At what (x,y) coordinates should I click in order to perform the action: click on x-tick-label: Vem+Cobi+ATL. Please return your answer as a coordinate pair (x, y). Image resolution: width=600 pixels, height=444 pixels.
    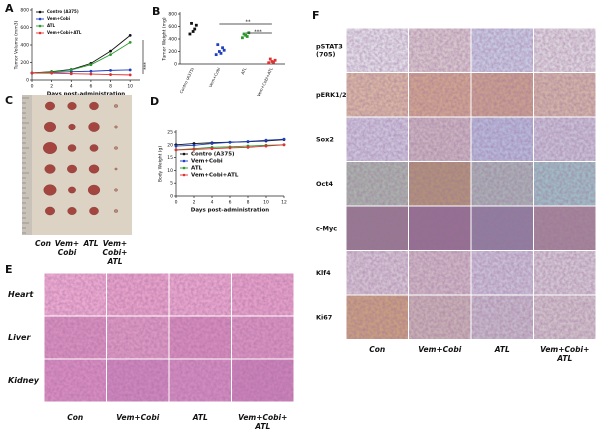
    Looking at the image, I should click on (265, 81).